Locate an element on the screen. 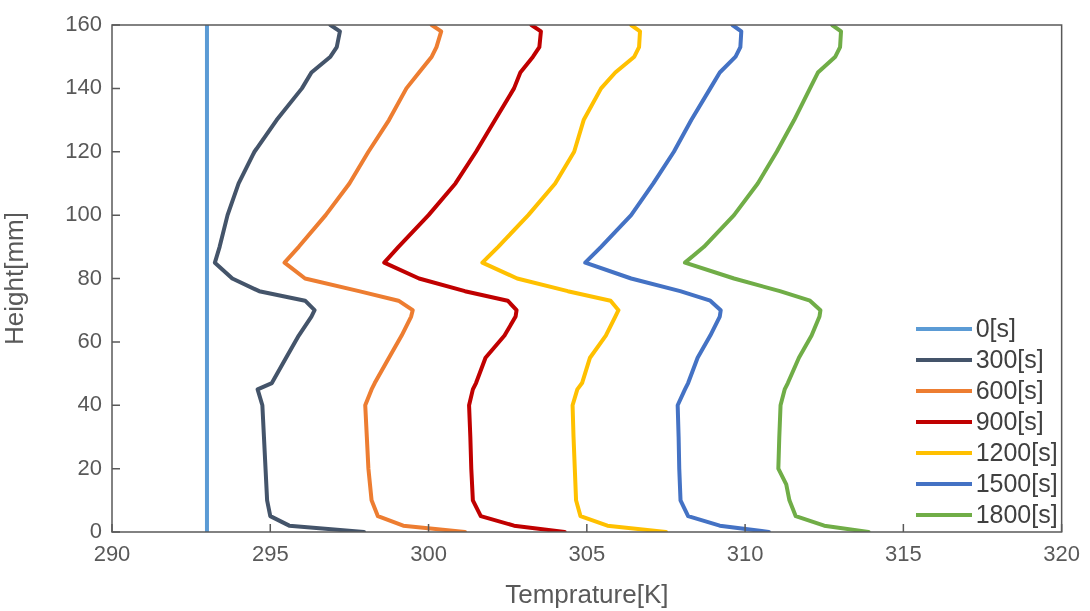 Image resolution: width=1090 pixels, height=611 pixels. y-tick-label: 120 is located at coordinates (83, 150).